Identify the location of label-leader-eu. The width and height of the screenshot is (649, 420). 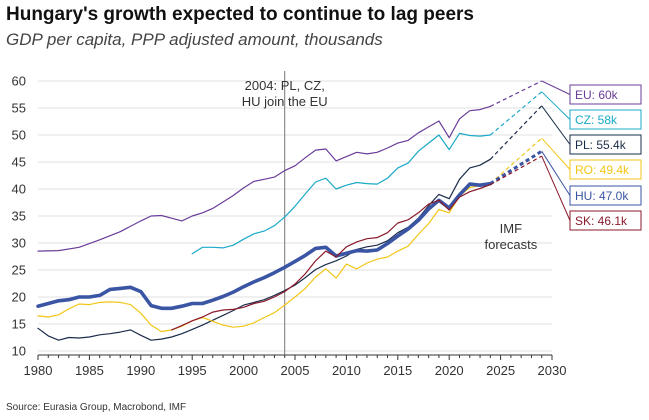
(556, 87).